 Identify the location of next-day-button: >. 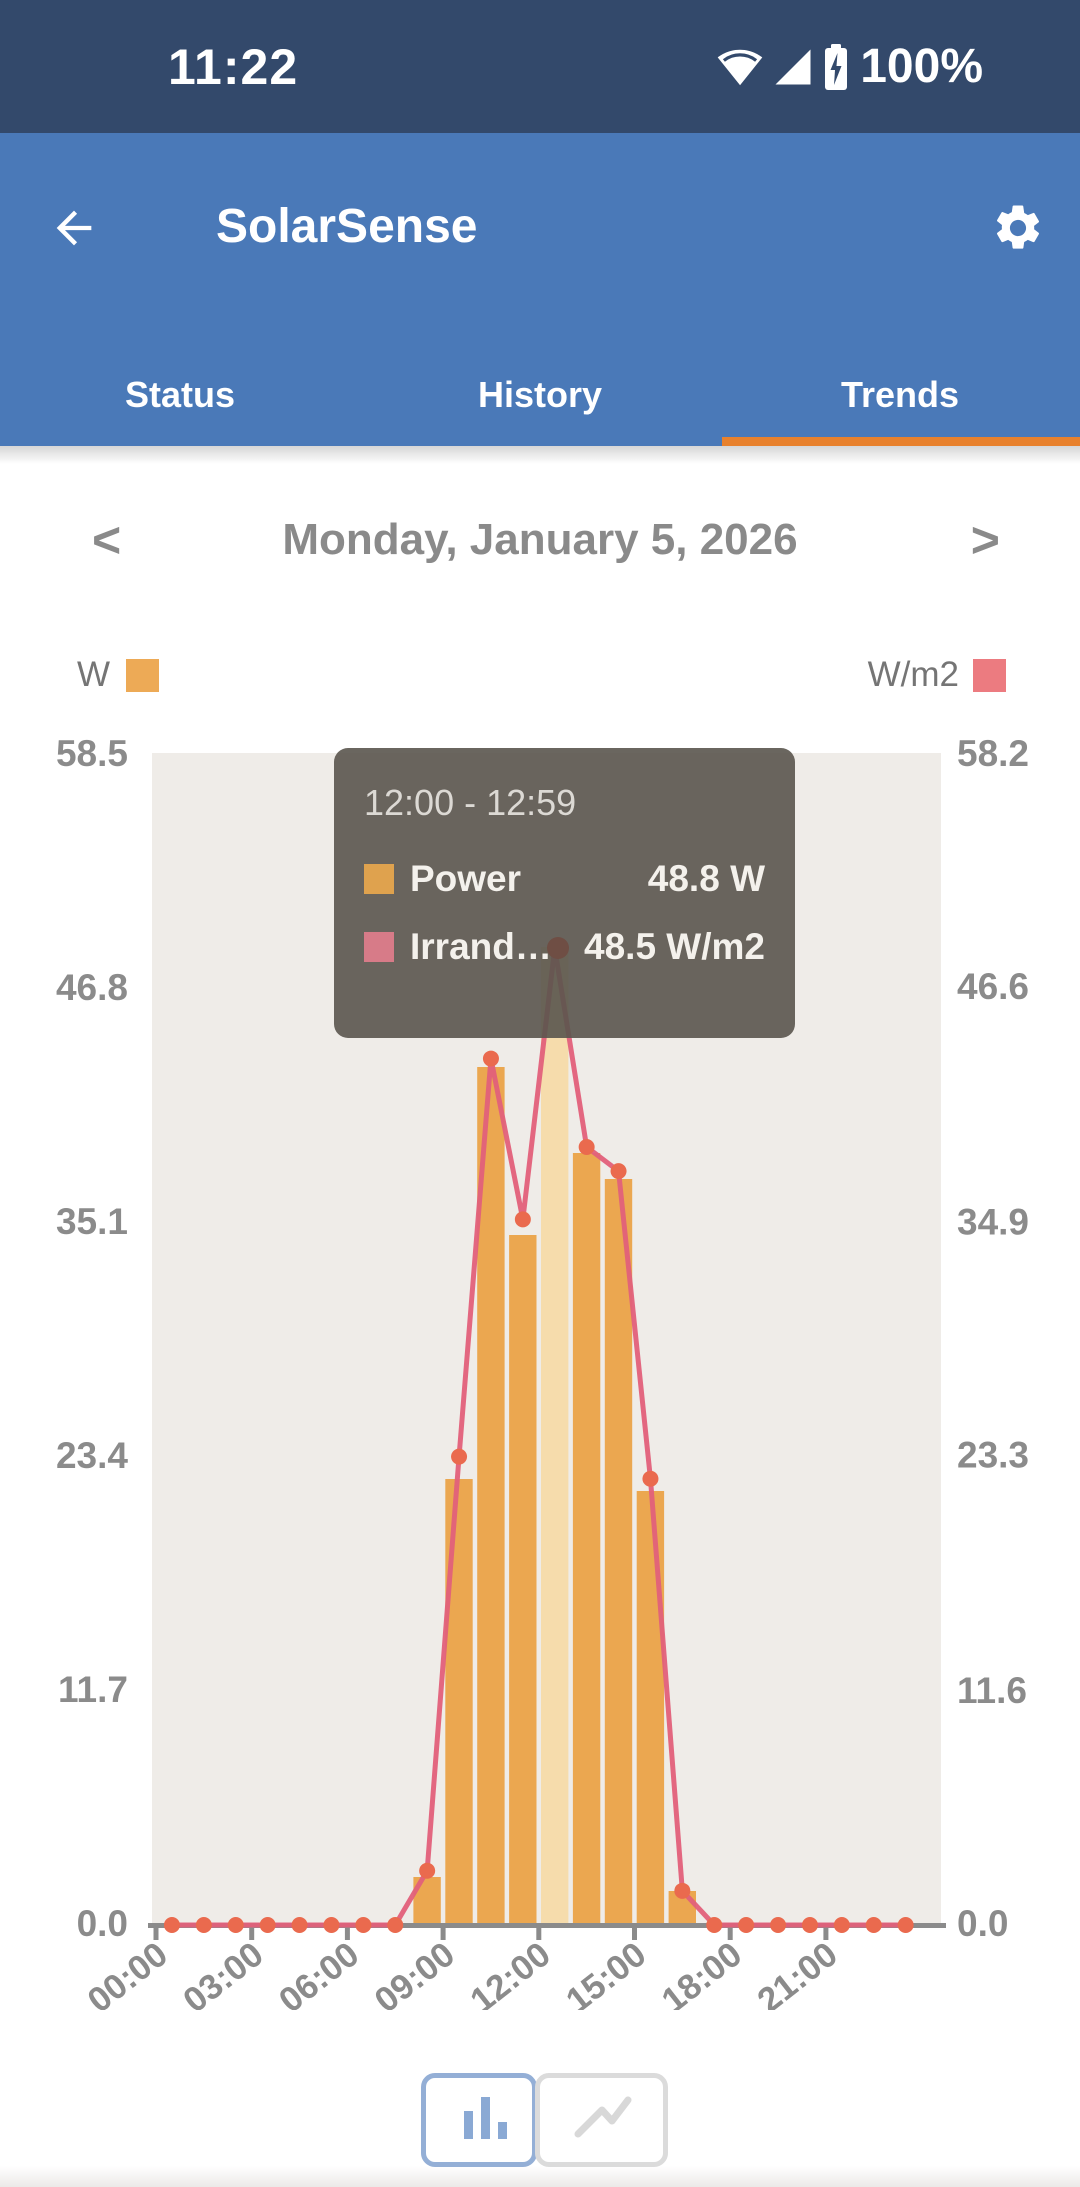
(985, 540).